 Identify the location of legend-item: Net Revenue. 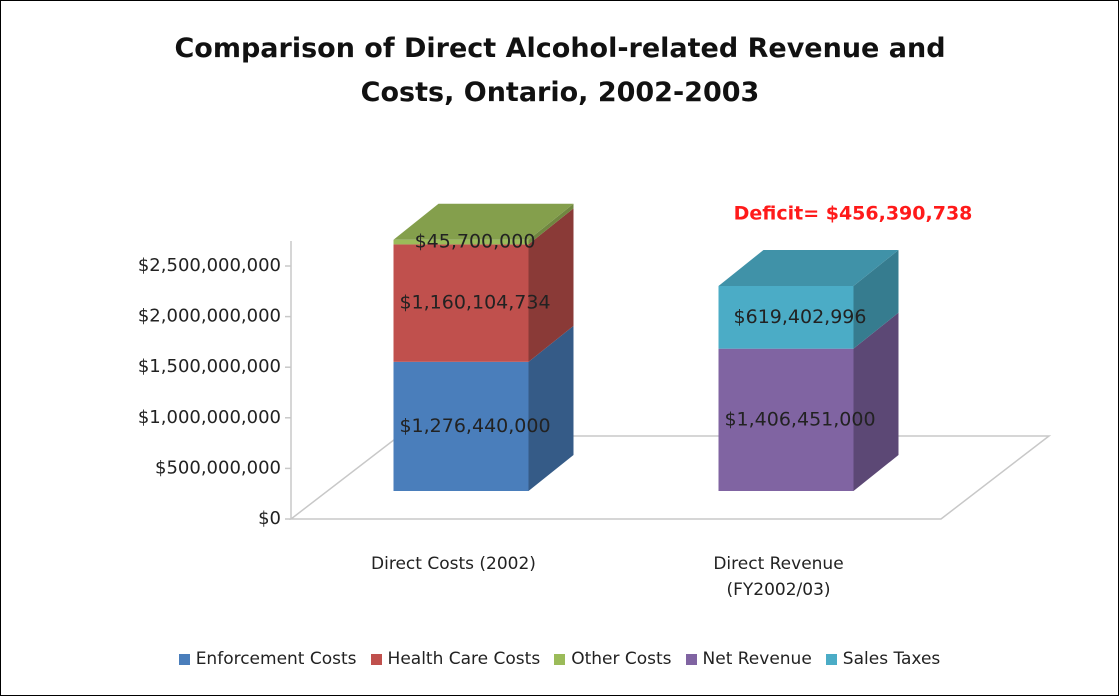
(748, 659).